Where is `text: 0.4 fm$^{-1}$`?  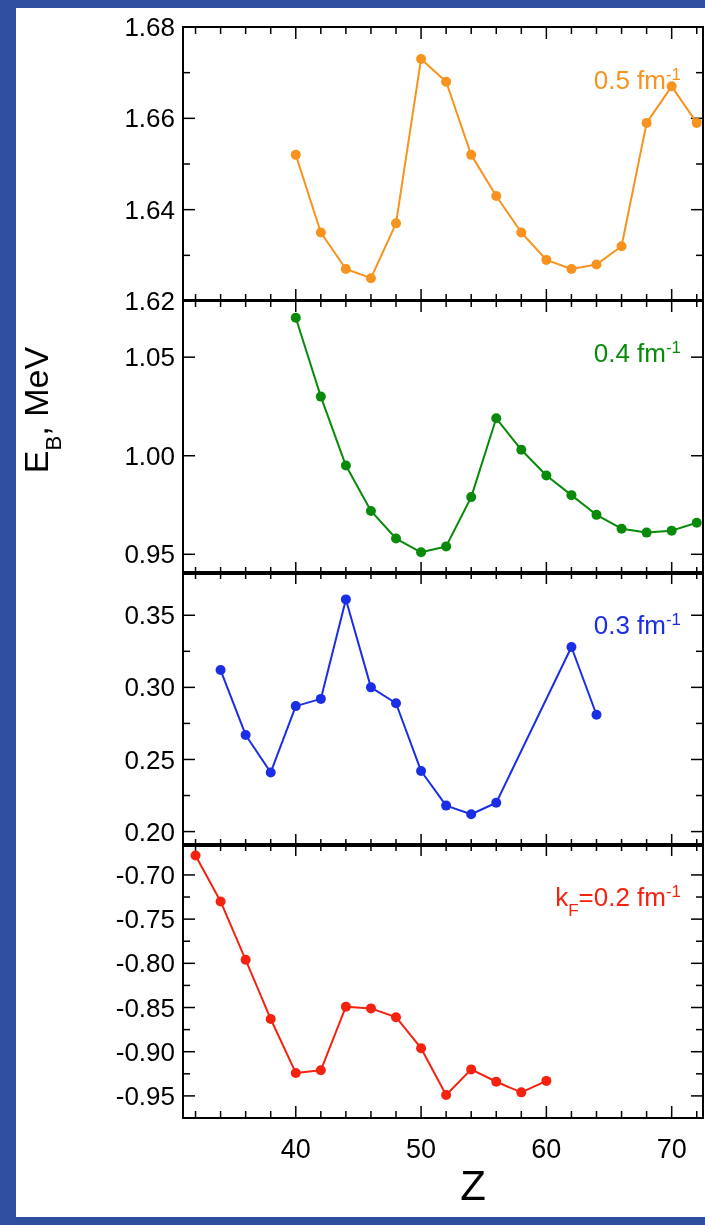
text: 0.4 fm$^{-1}$ is located at coordinates (637, 352).